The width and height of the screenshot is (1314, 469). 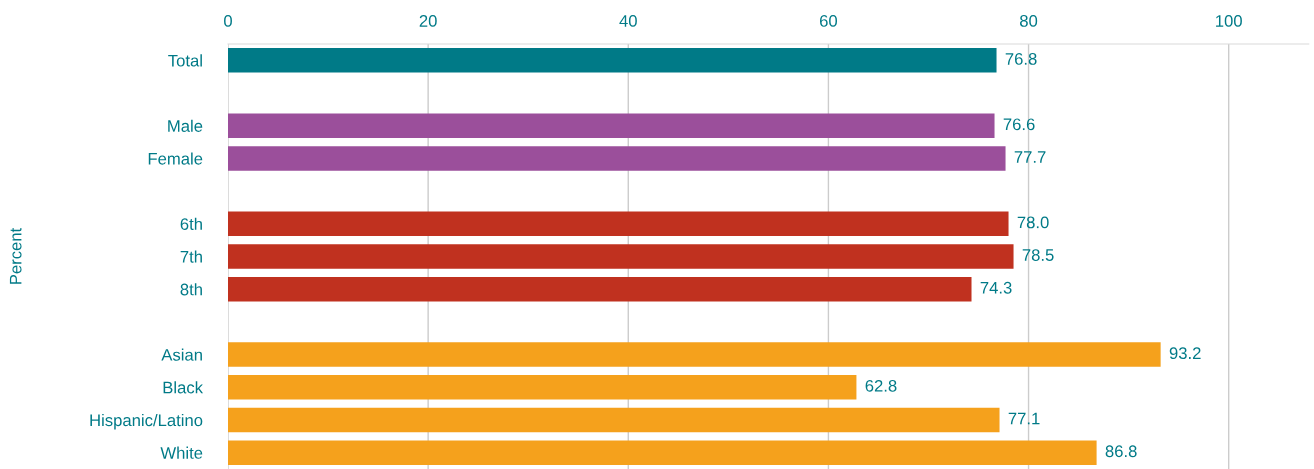 I want to click on data-label: 86.8, so click(x=1121, y=451).